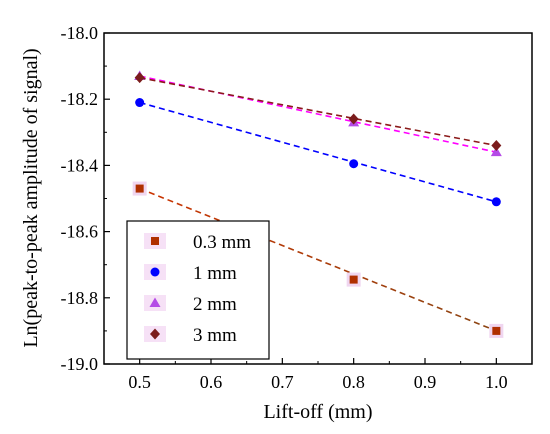  What do you see at coordinates (80, 232) in the screenshot?
I see `y-tick-label: -18.6` at bounding box center [80, 232].